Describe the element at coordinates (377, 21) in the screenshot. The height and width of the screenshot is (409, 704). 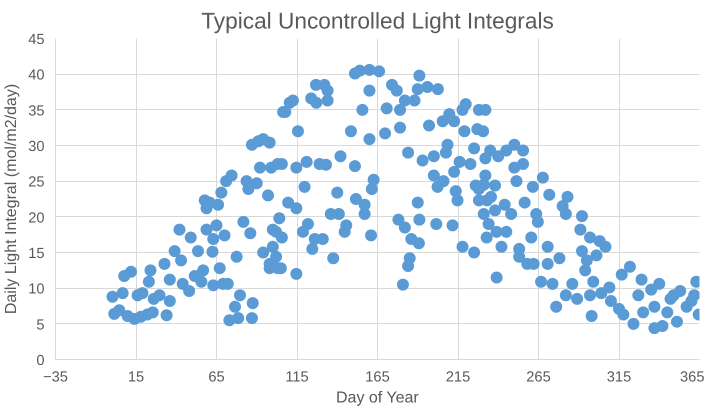
I see `chart-title: Typical Uncontrolled Light Integrals` at that location.